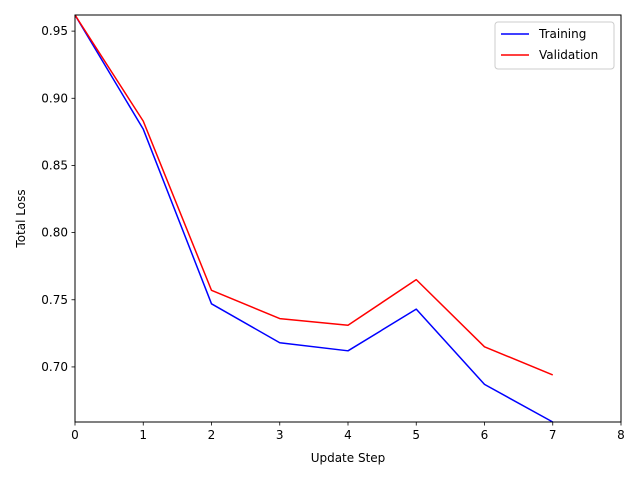  Describe the element at coordinates (348, 435) in the screenshot. I see `x-tick-label: 4` at that location.